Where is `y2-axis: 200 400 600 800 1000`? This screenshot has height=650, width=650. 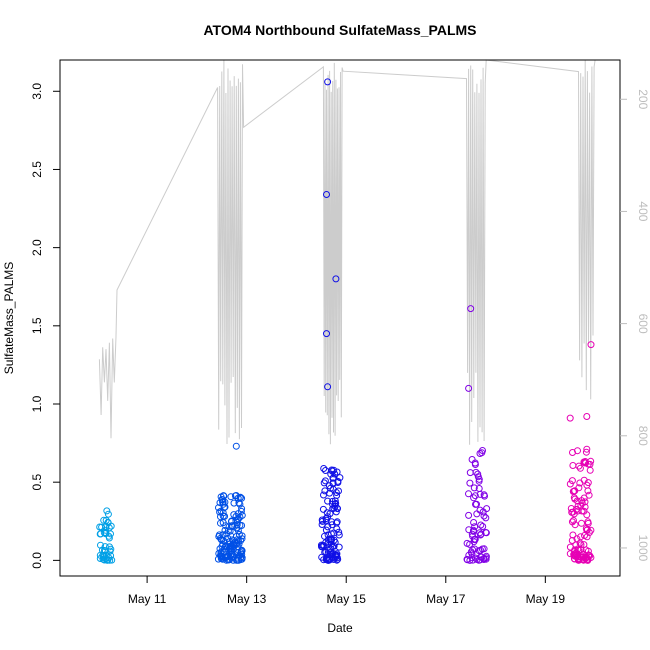
y2-axis: 200 400 600 800 1000 is located at coordinates (635, 325).